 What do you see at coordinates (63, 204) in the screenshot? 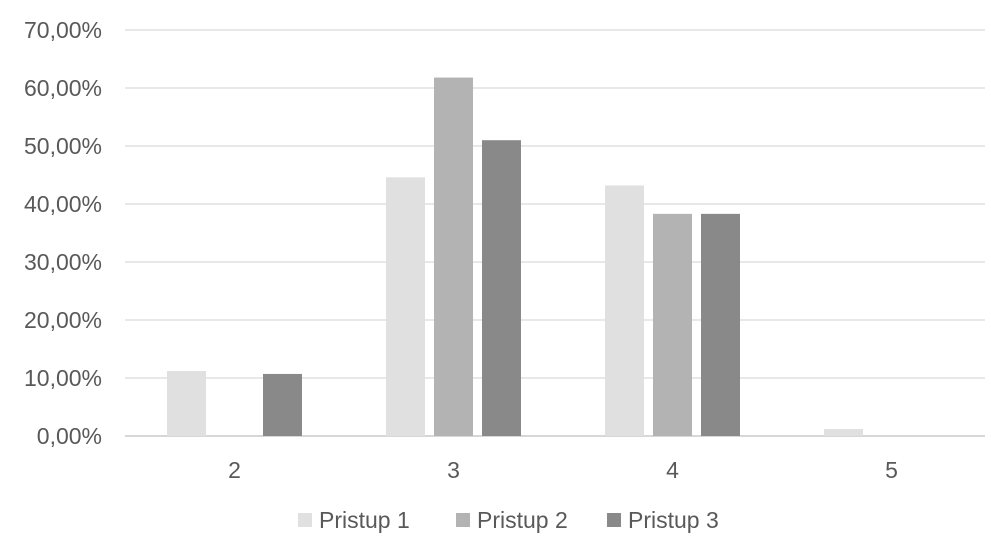
I see `y-tick-label: 40,00%` at bounding box center [63, 204].